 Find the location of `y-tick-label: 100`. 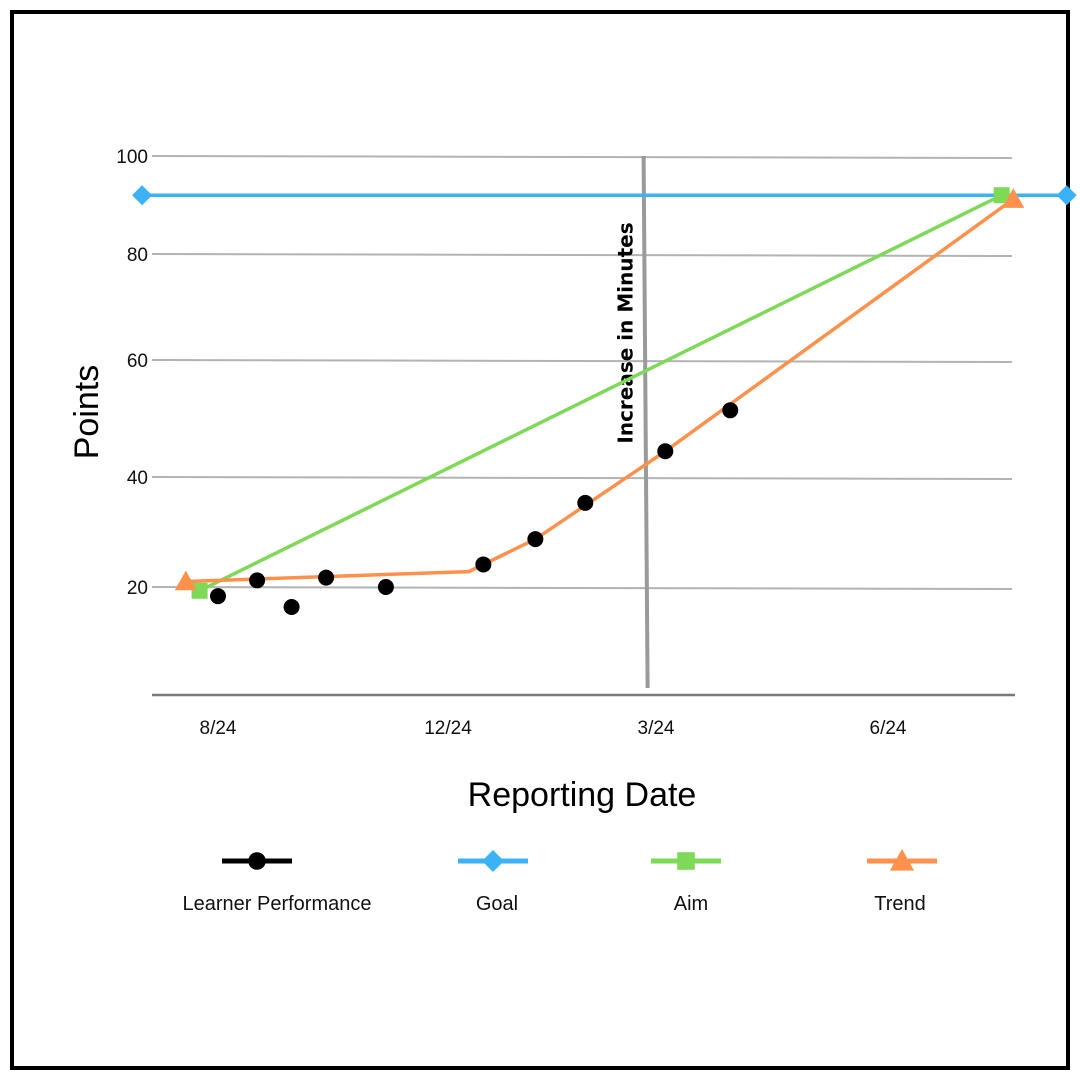

y-tick-label: 100 is located at coordinates (132, 157).